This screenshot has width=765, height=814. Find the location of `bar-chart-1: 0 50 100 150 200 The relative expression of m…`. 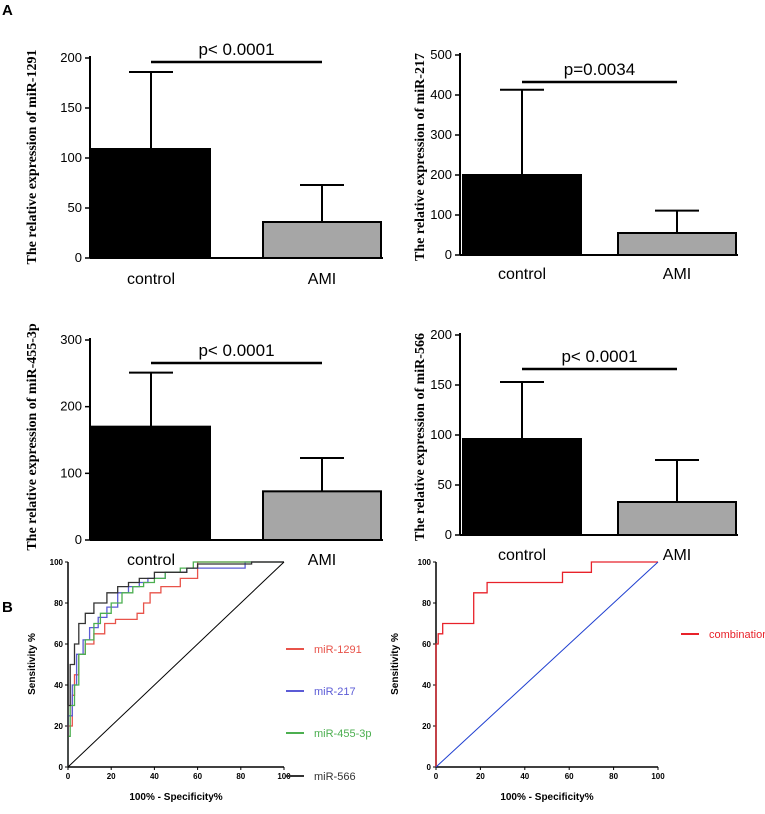

bar-chart-1: 0 50 100 150 200 The relative expression of m… is located at coordinates (204, 164).